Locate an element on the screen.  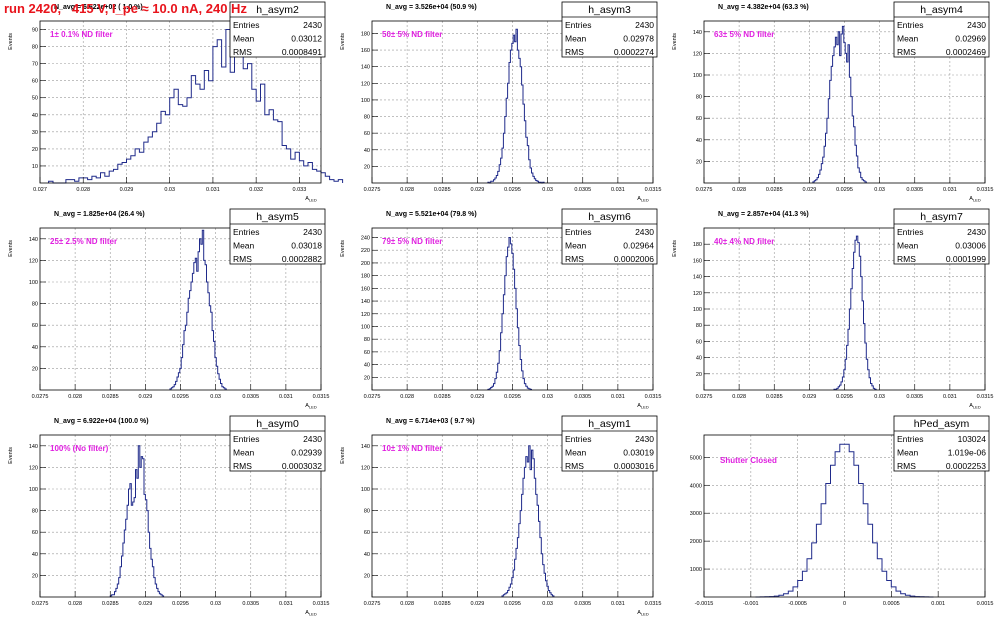
x-tick-label: 0 is located at coordinates (844, 604).